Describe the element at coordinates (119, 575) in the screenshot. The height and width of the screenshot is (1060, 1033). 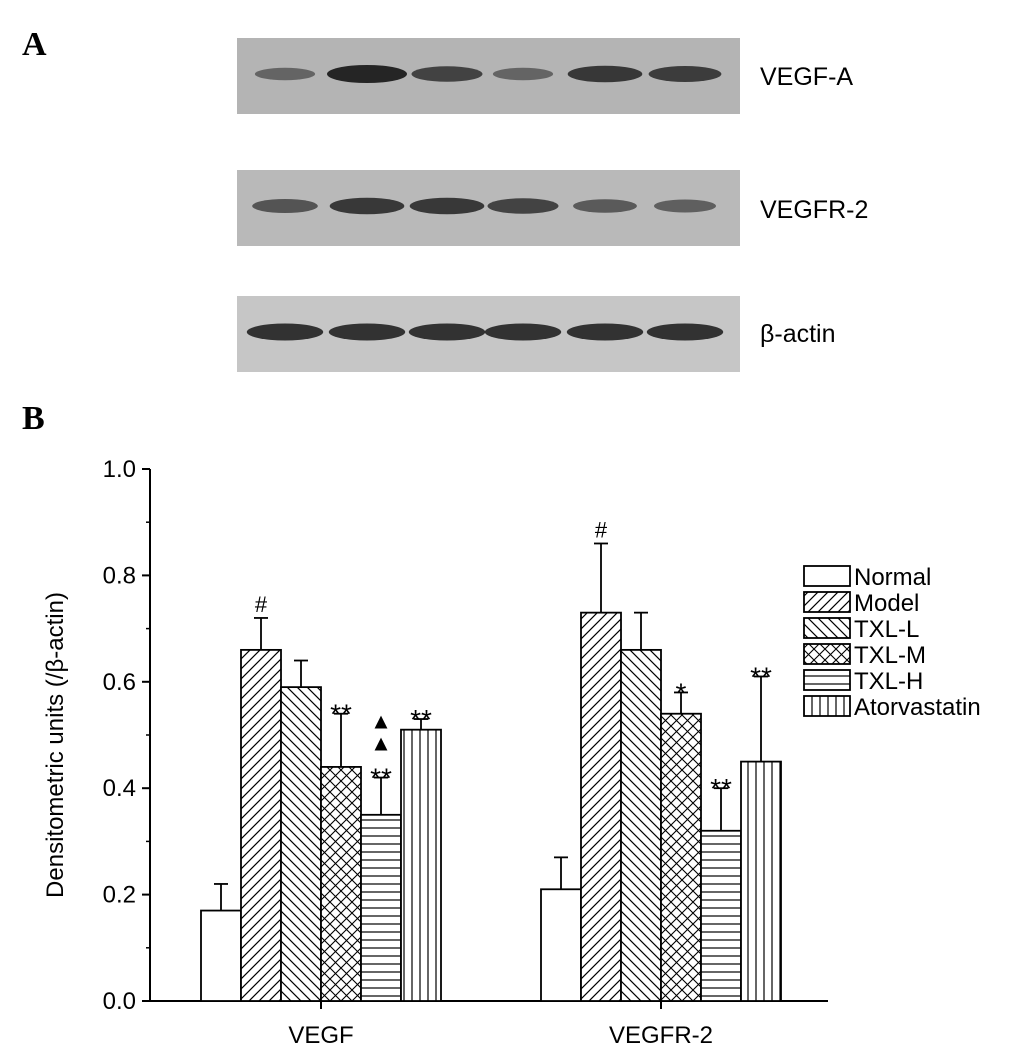
I see `y-tick-label: 0.8` at that location.